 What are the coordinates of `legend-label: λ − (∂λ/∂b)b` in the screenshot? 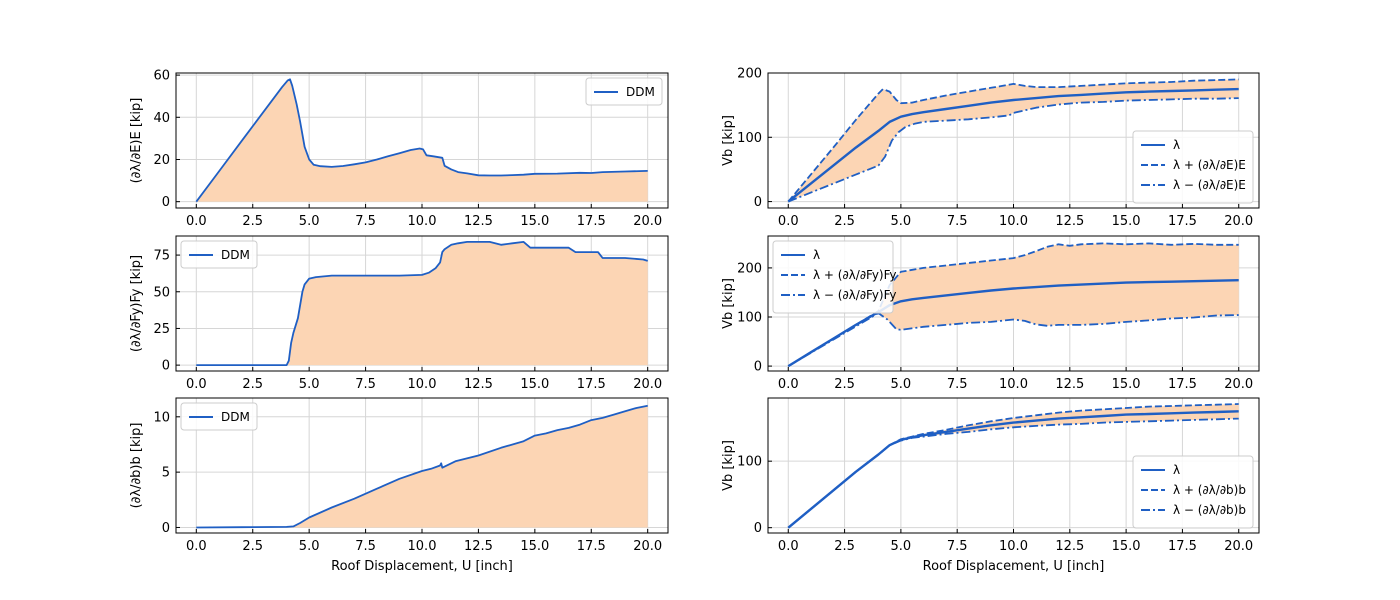 It's located at (1209, 510).